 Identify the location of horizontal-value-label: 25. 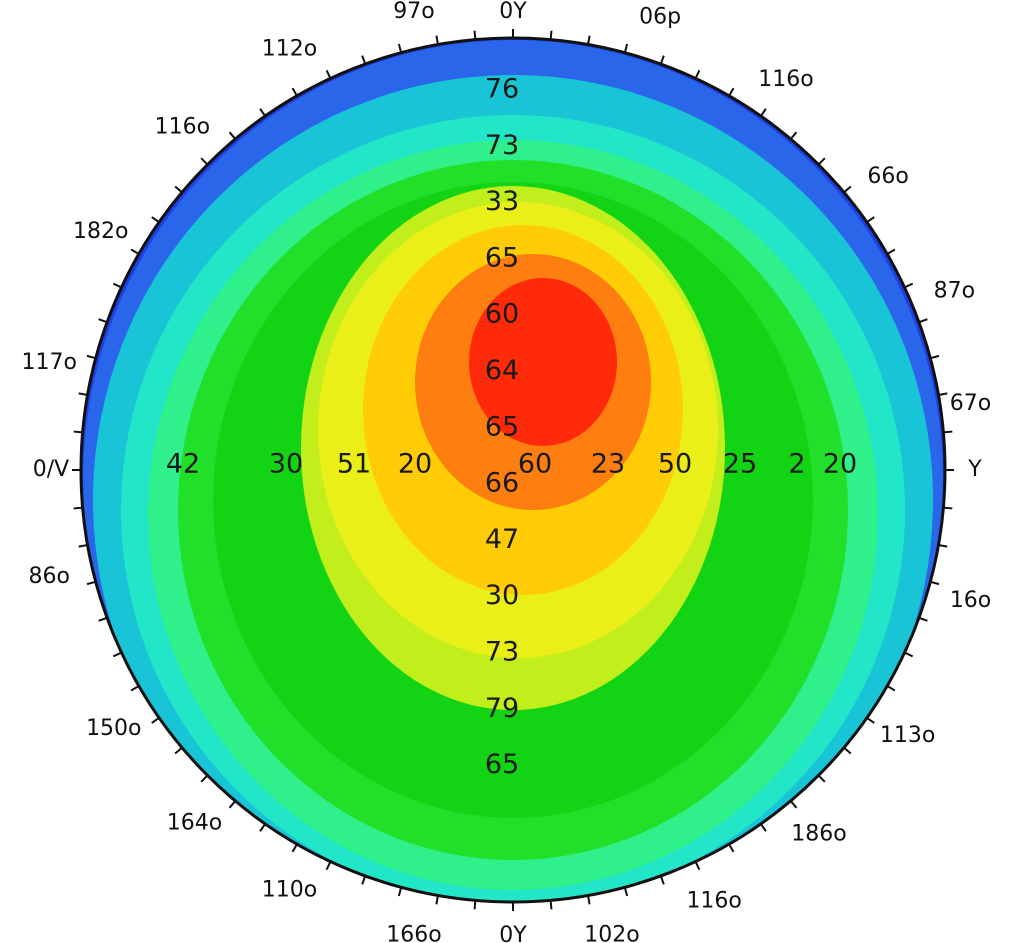
(740, 464).